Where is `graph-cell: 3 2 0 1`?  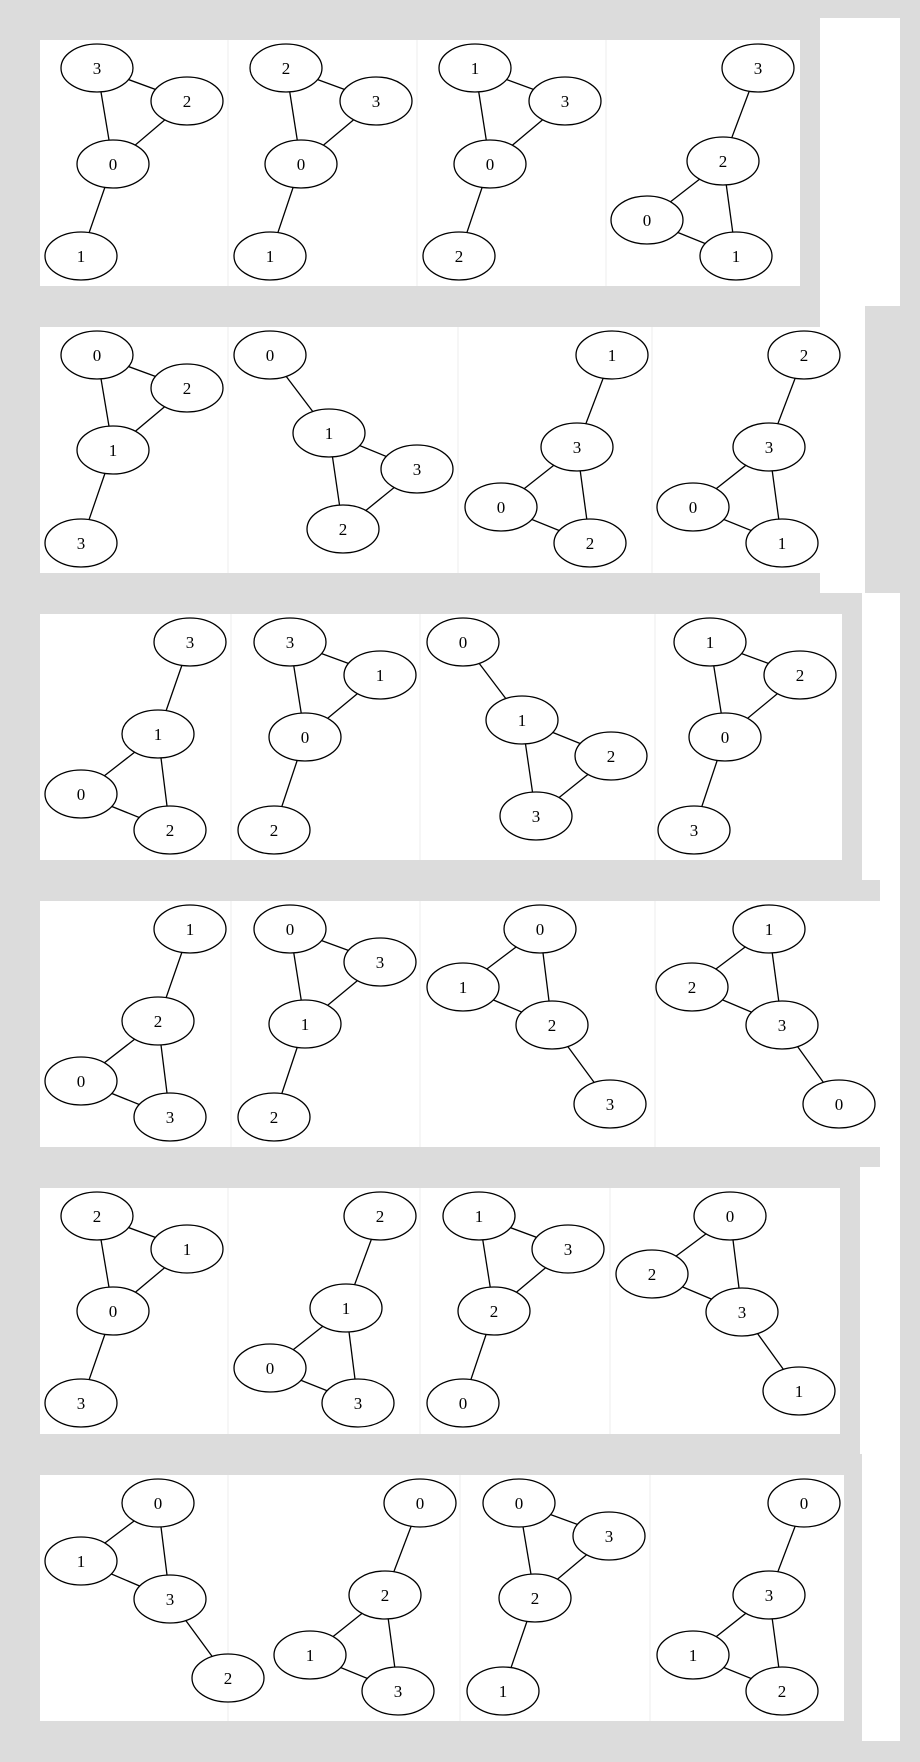
graph-cell: 3 2 0 1 is located at coordinates (702, 162).